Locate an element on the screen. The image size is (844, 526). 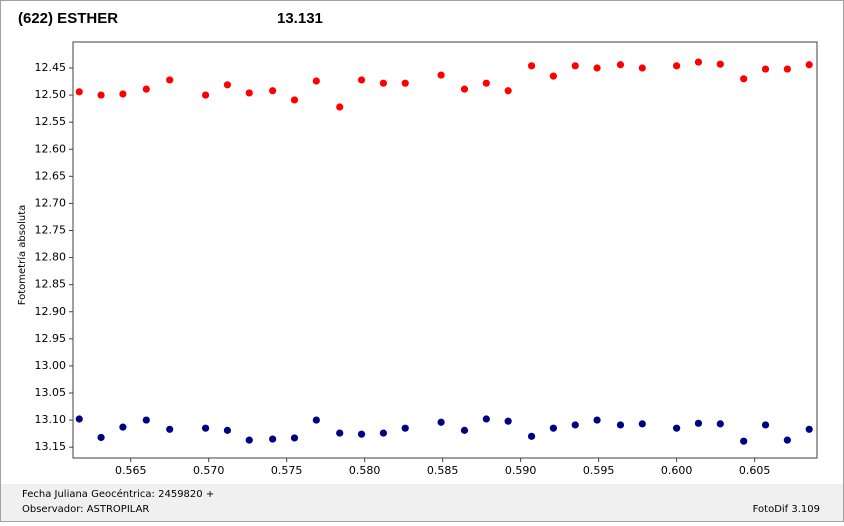
x-tick-label: 0.580 is located at coordinates (365, 470).